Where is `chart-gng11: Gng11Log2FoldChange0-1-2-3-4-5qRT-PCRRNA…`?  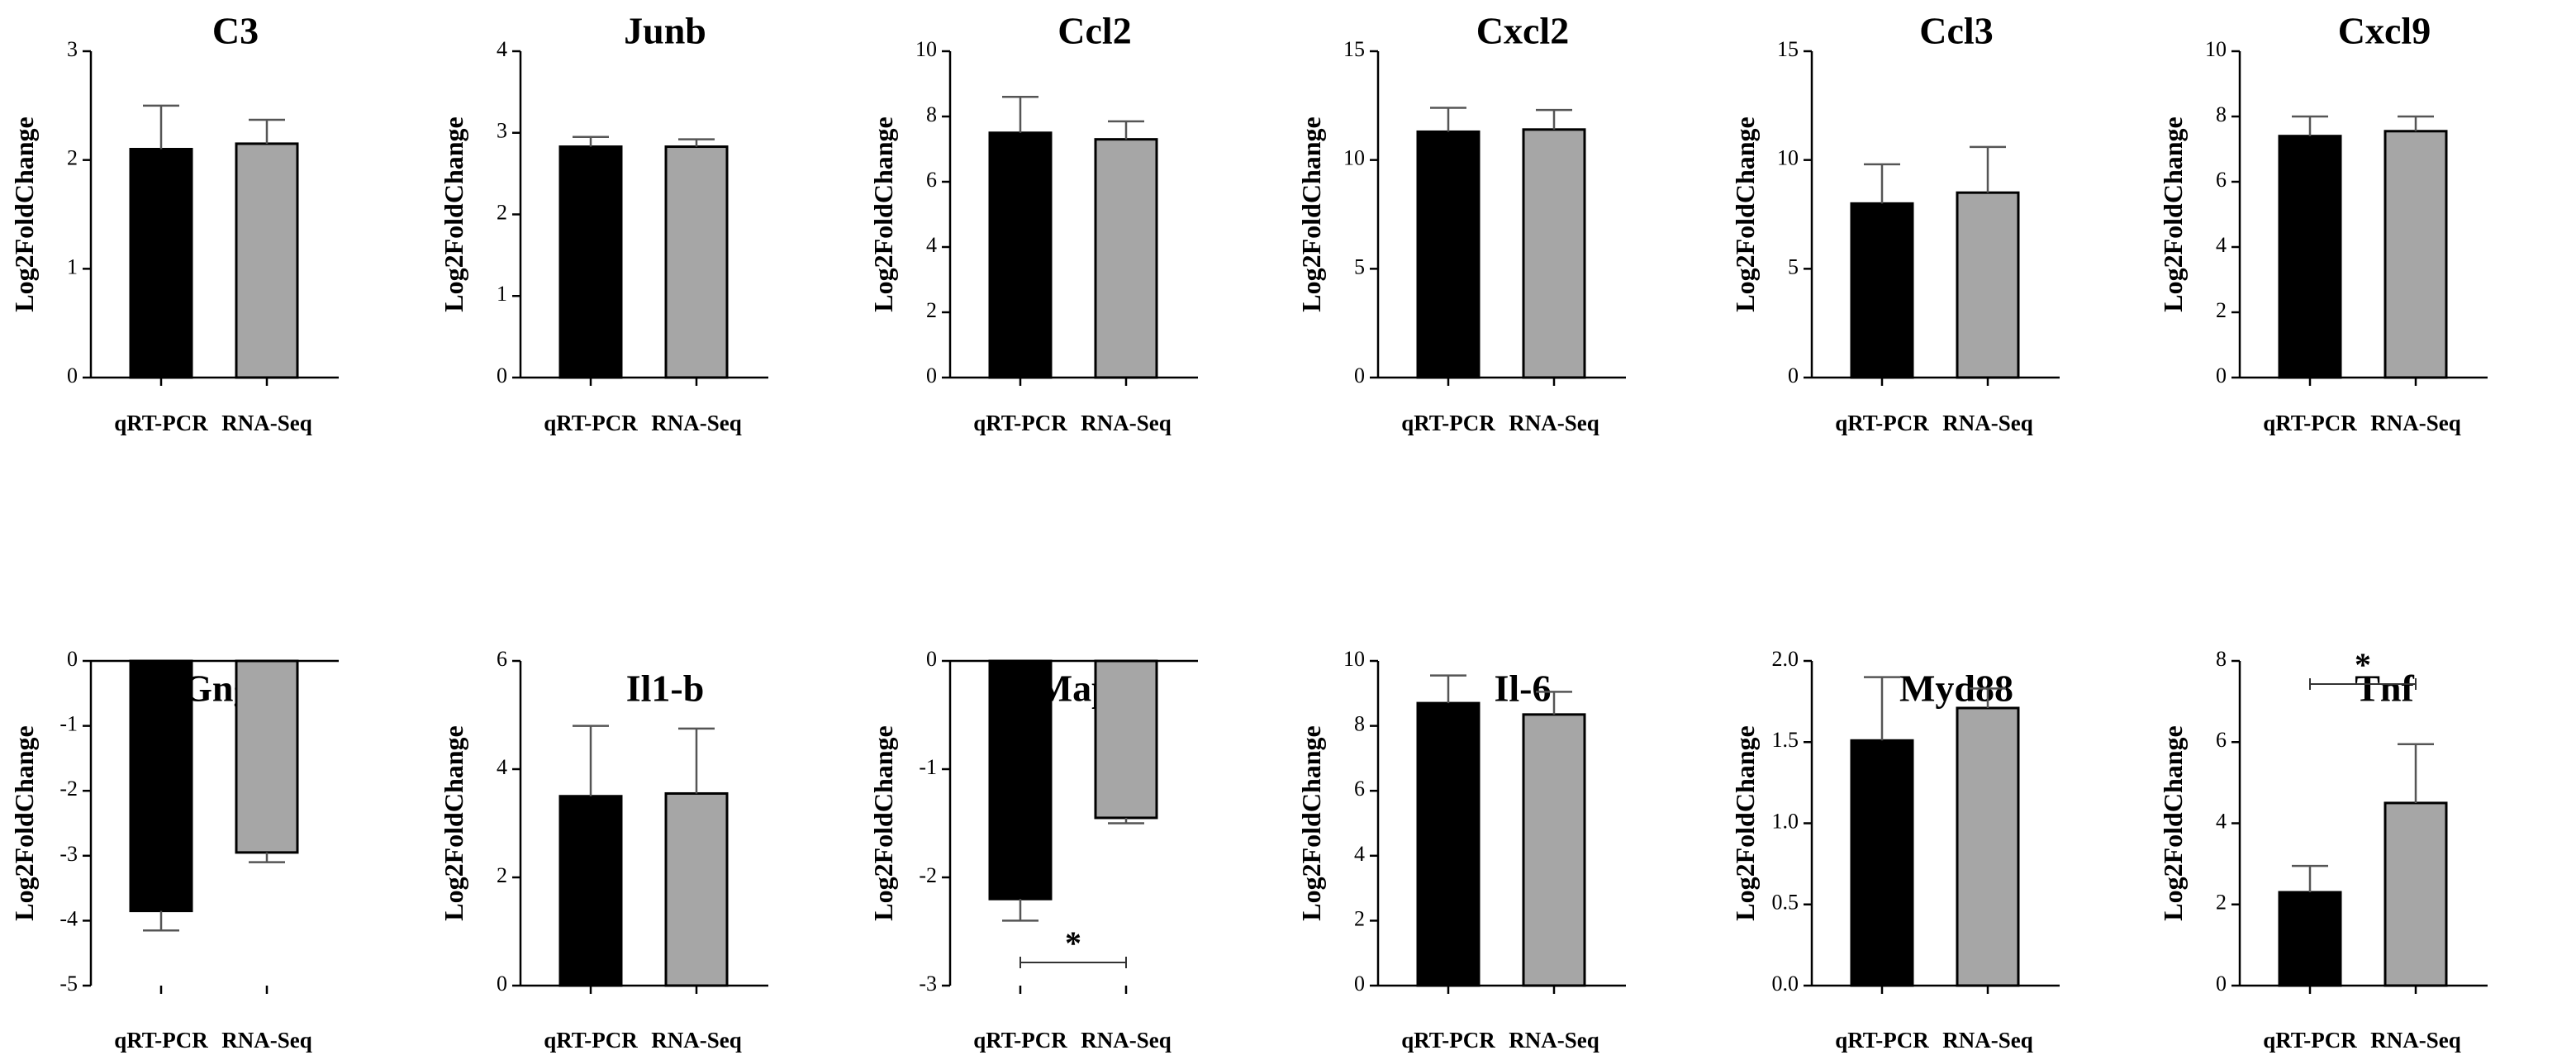 chart-gng11: Gng11Log2FoldChange0-1-2-3-4-5qRT-PCRRNA… is located at coordinates (174, 850).